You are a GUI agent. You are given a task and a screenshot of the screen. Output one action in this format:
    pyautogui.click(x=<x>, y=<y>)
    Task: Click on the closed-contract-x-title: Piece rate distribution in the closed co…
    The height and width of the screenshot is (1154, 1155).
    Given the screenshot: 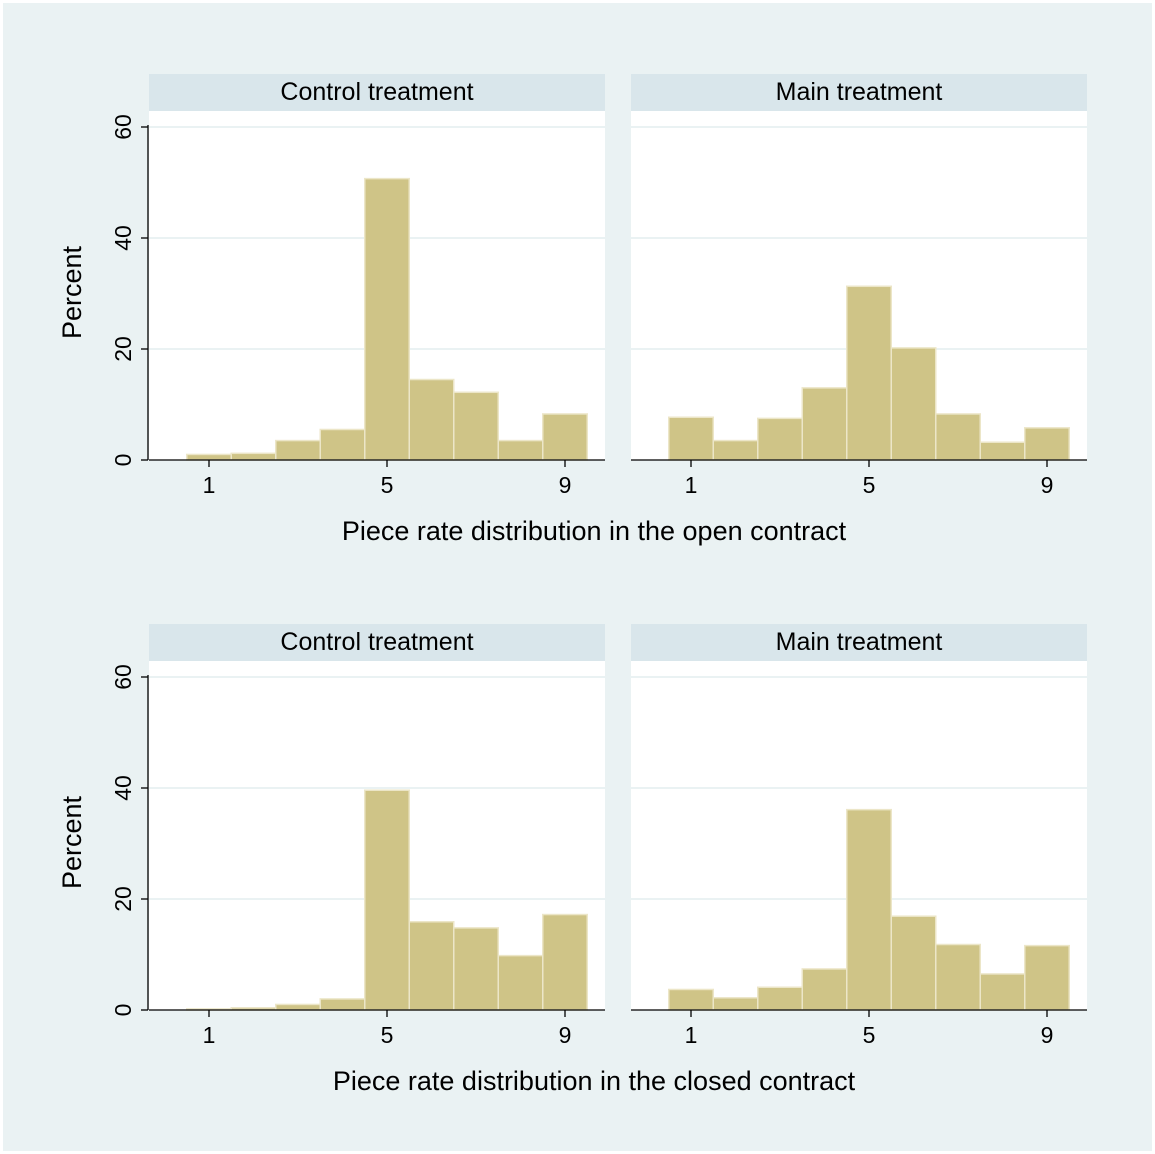 What is the action you would take?
    pyautogui.click(x=594, y=1081)
    